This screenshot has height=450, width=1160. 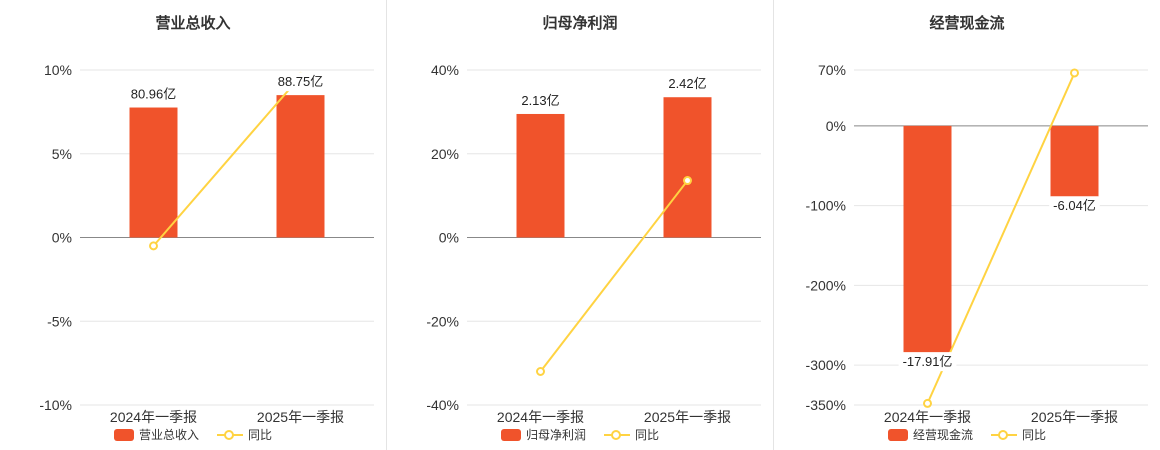 I want to click on y-tick-label: -10%, so click(x=55, y=405).